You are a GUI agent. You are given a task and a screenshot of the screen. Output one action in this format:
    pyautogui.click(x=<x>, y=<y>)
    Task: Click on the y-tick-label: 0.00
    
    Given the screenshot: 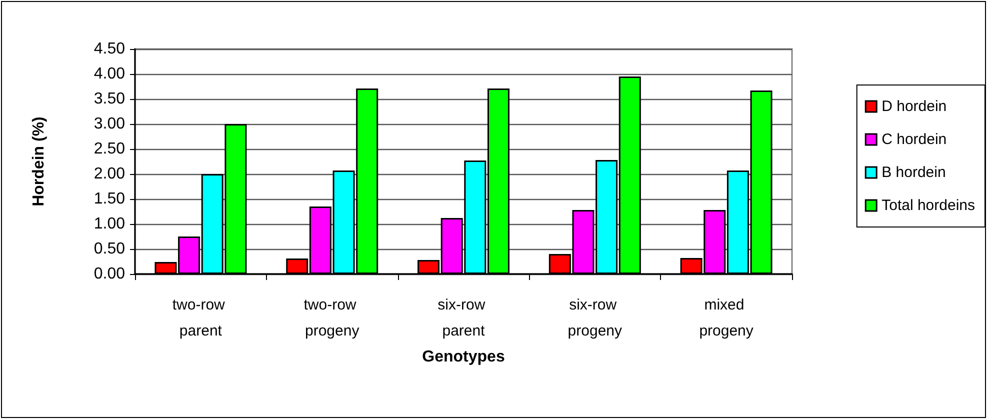 What is the action you would take?
    pyautogui.click(x=110, y=274)
    